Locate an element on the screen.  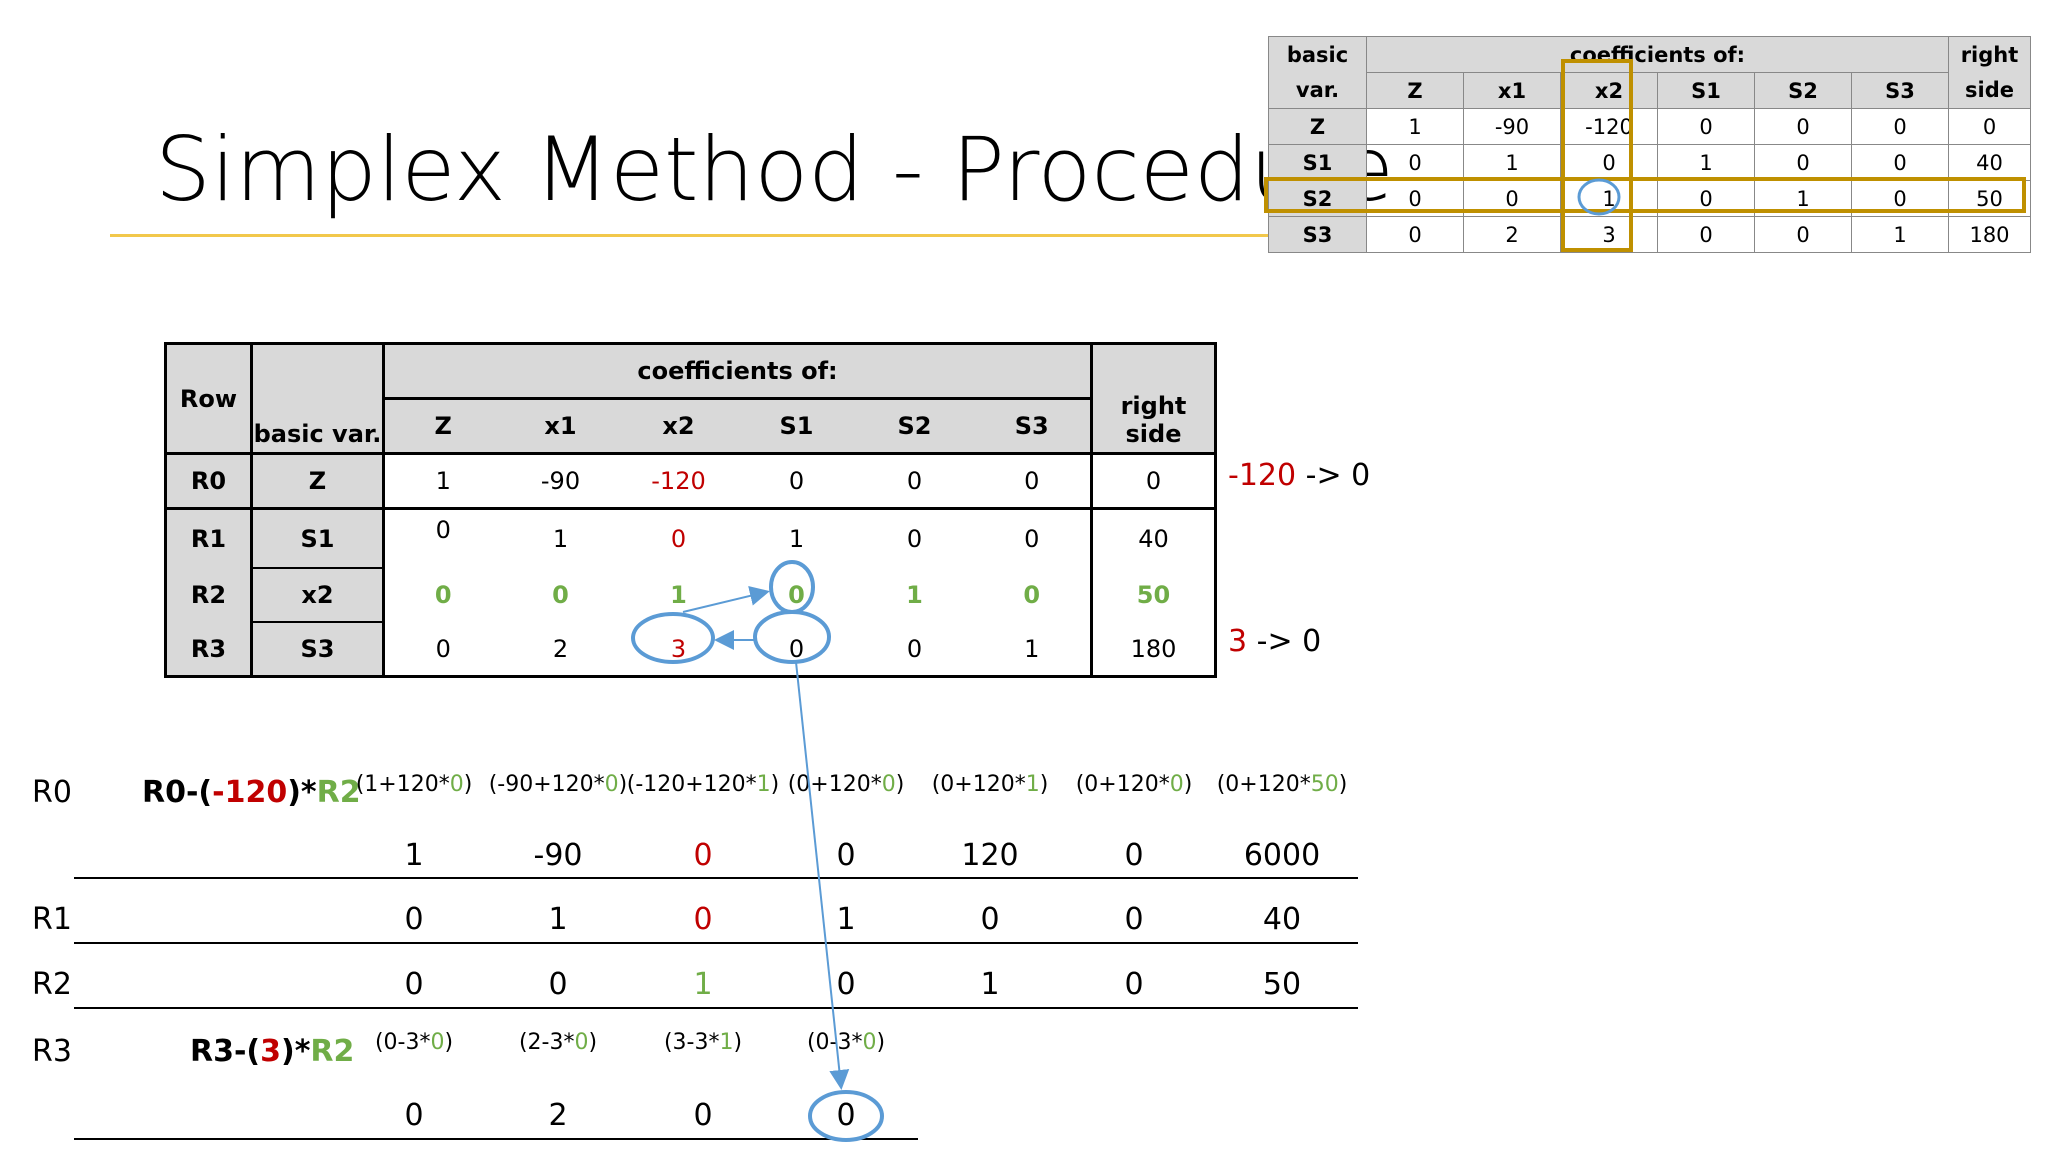
mini-rhs-header: right is located at coordinates (1989, 54).